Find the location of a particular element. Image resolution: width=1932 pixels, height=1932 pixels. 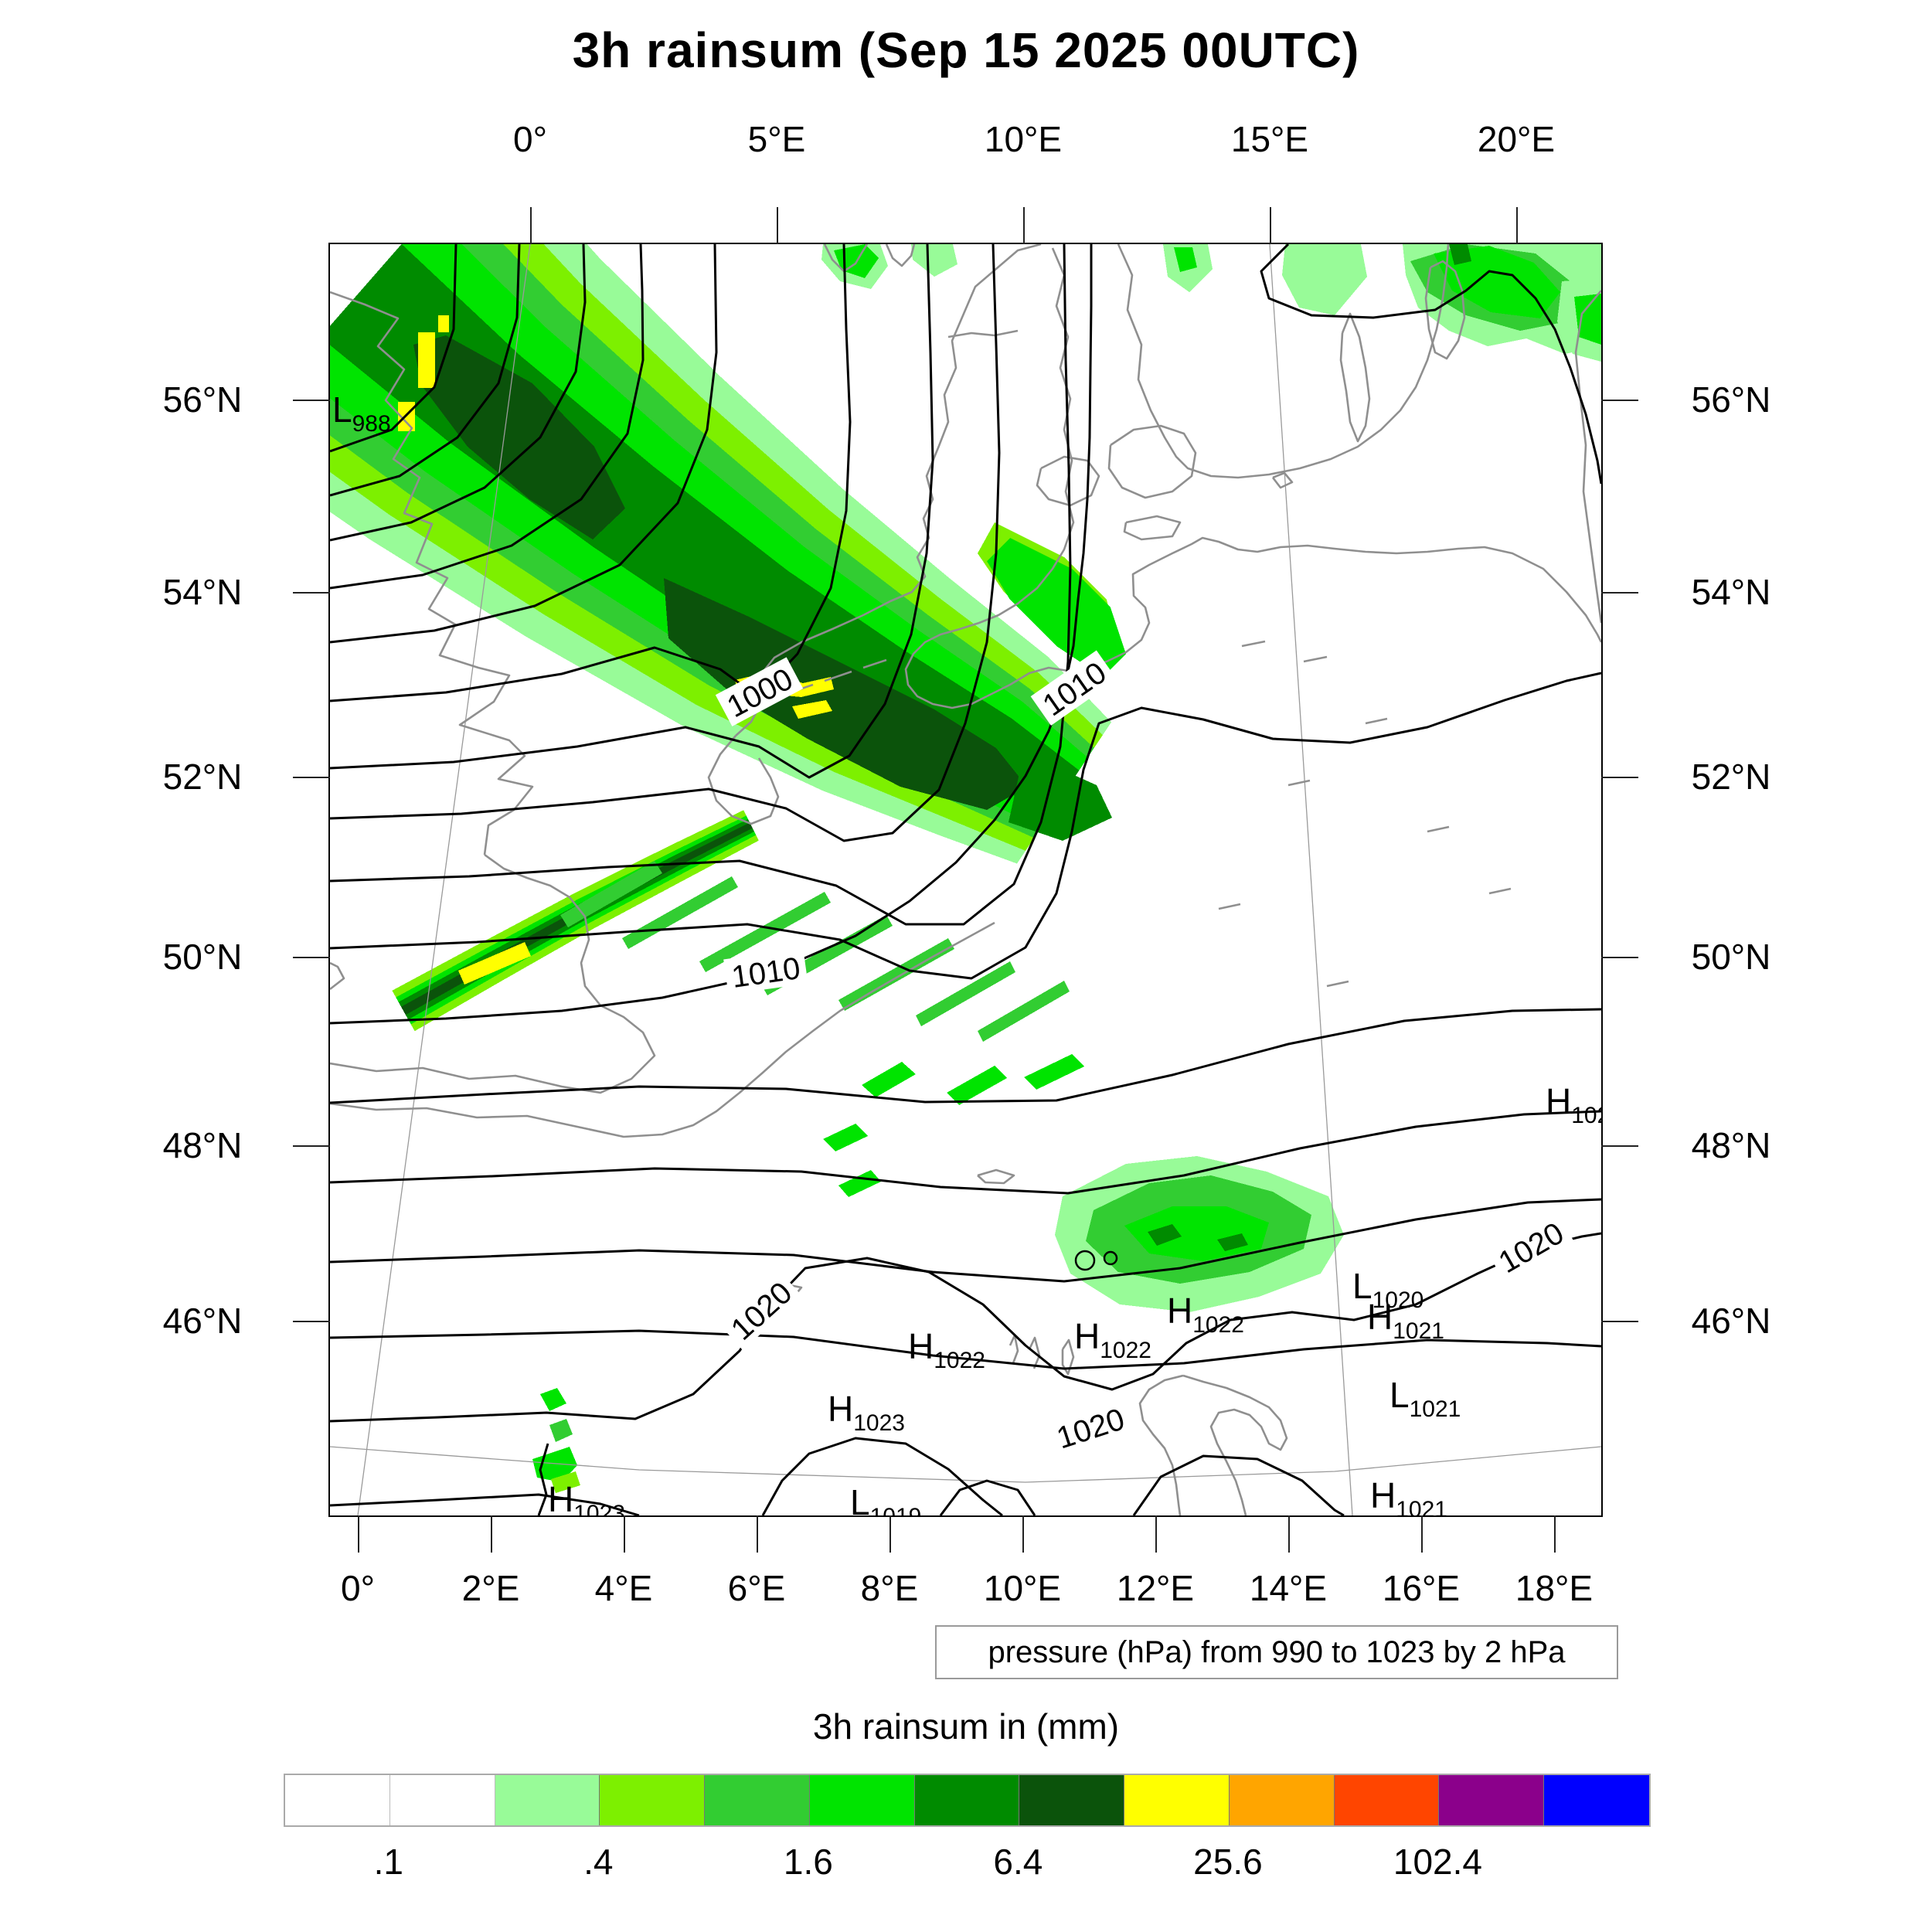

pressure-note-box: pressure (hPa) from 990 to 1023 by 2 hPa is located at coordinates (1276, 1652).